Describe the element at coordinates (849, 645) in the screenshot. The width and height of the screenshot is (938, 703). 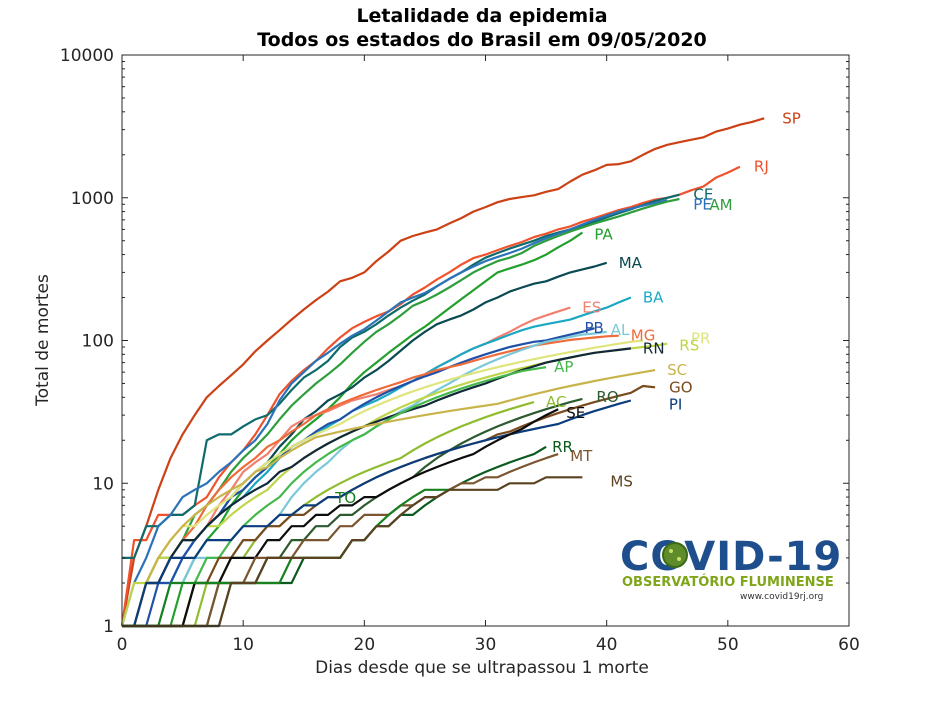
I see `x-tick-label: 60` at that location.